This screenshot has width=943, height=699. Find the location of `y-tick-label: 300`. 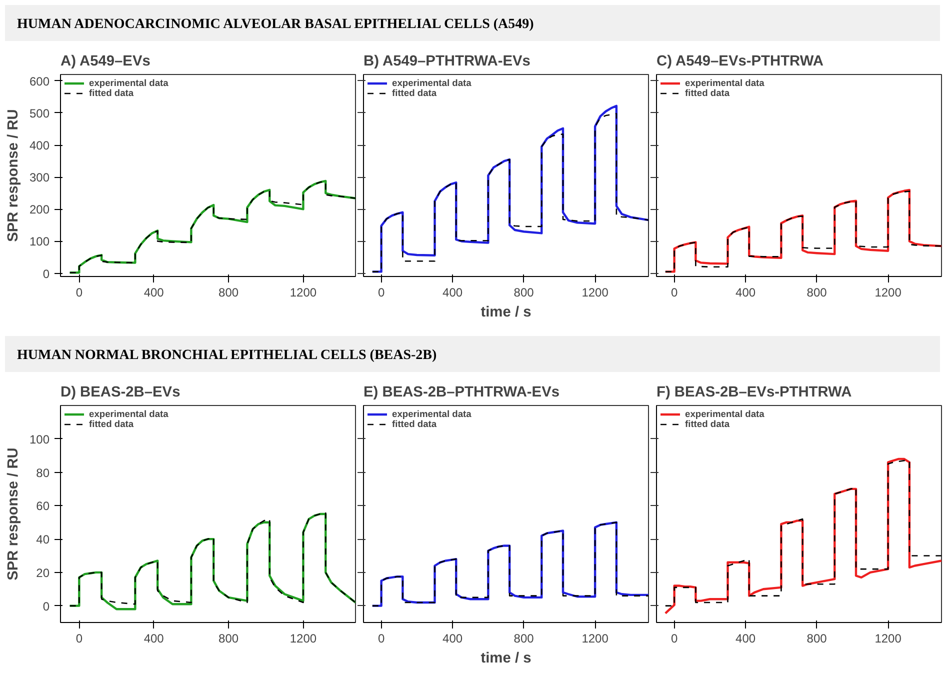

y-tick-label: 300 is located at coordinates (39, 177).